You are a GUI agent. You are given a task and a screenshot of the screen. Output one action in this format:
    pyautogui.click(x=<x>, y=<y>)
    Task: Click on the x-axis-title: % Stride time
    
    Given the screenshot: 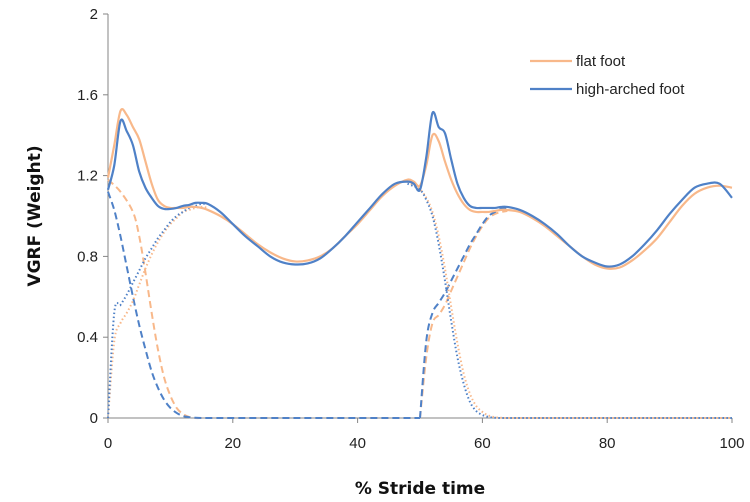 What is the action you would take?
    pyautogui.click(x=420, y=489)
    